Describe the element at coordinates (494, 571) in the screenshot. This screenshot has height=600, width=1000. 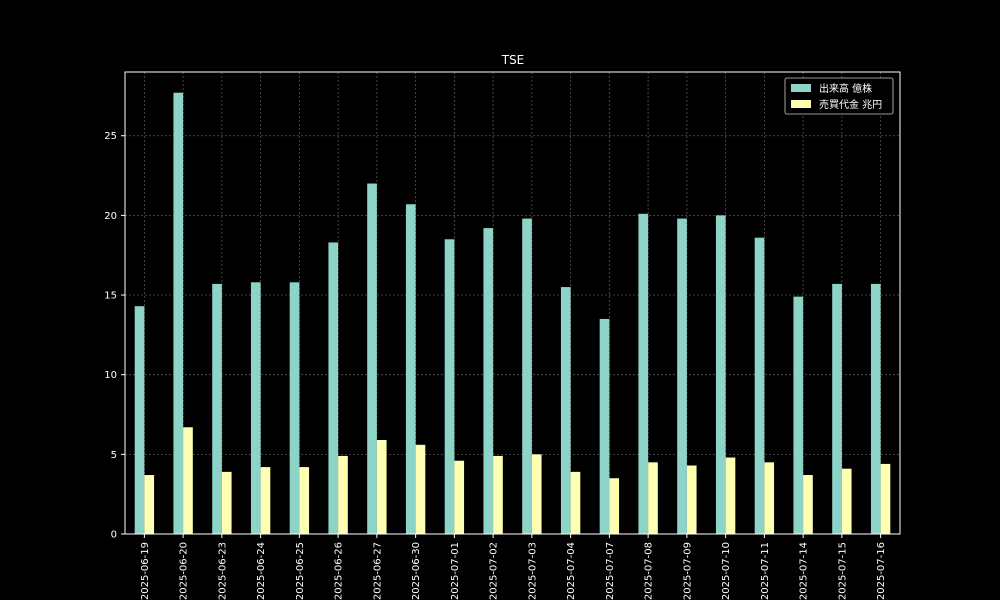
I see `x-tick-label: 2025-07-02` at that location.